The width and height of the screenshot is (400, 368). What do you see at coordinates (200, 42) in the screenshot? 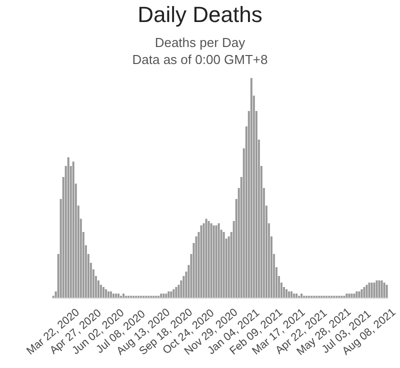
I see `chart-subtitle: Deaths per Day` at bounding box center [200, 42].